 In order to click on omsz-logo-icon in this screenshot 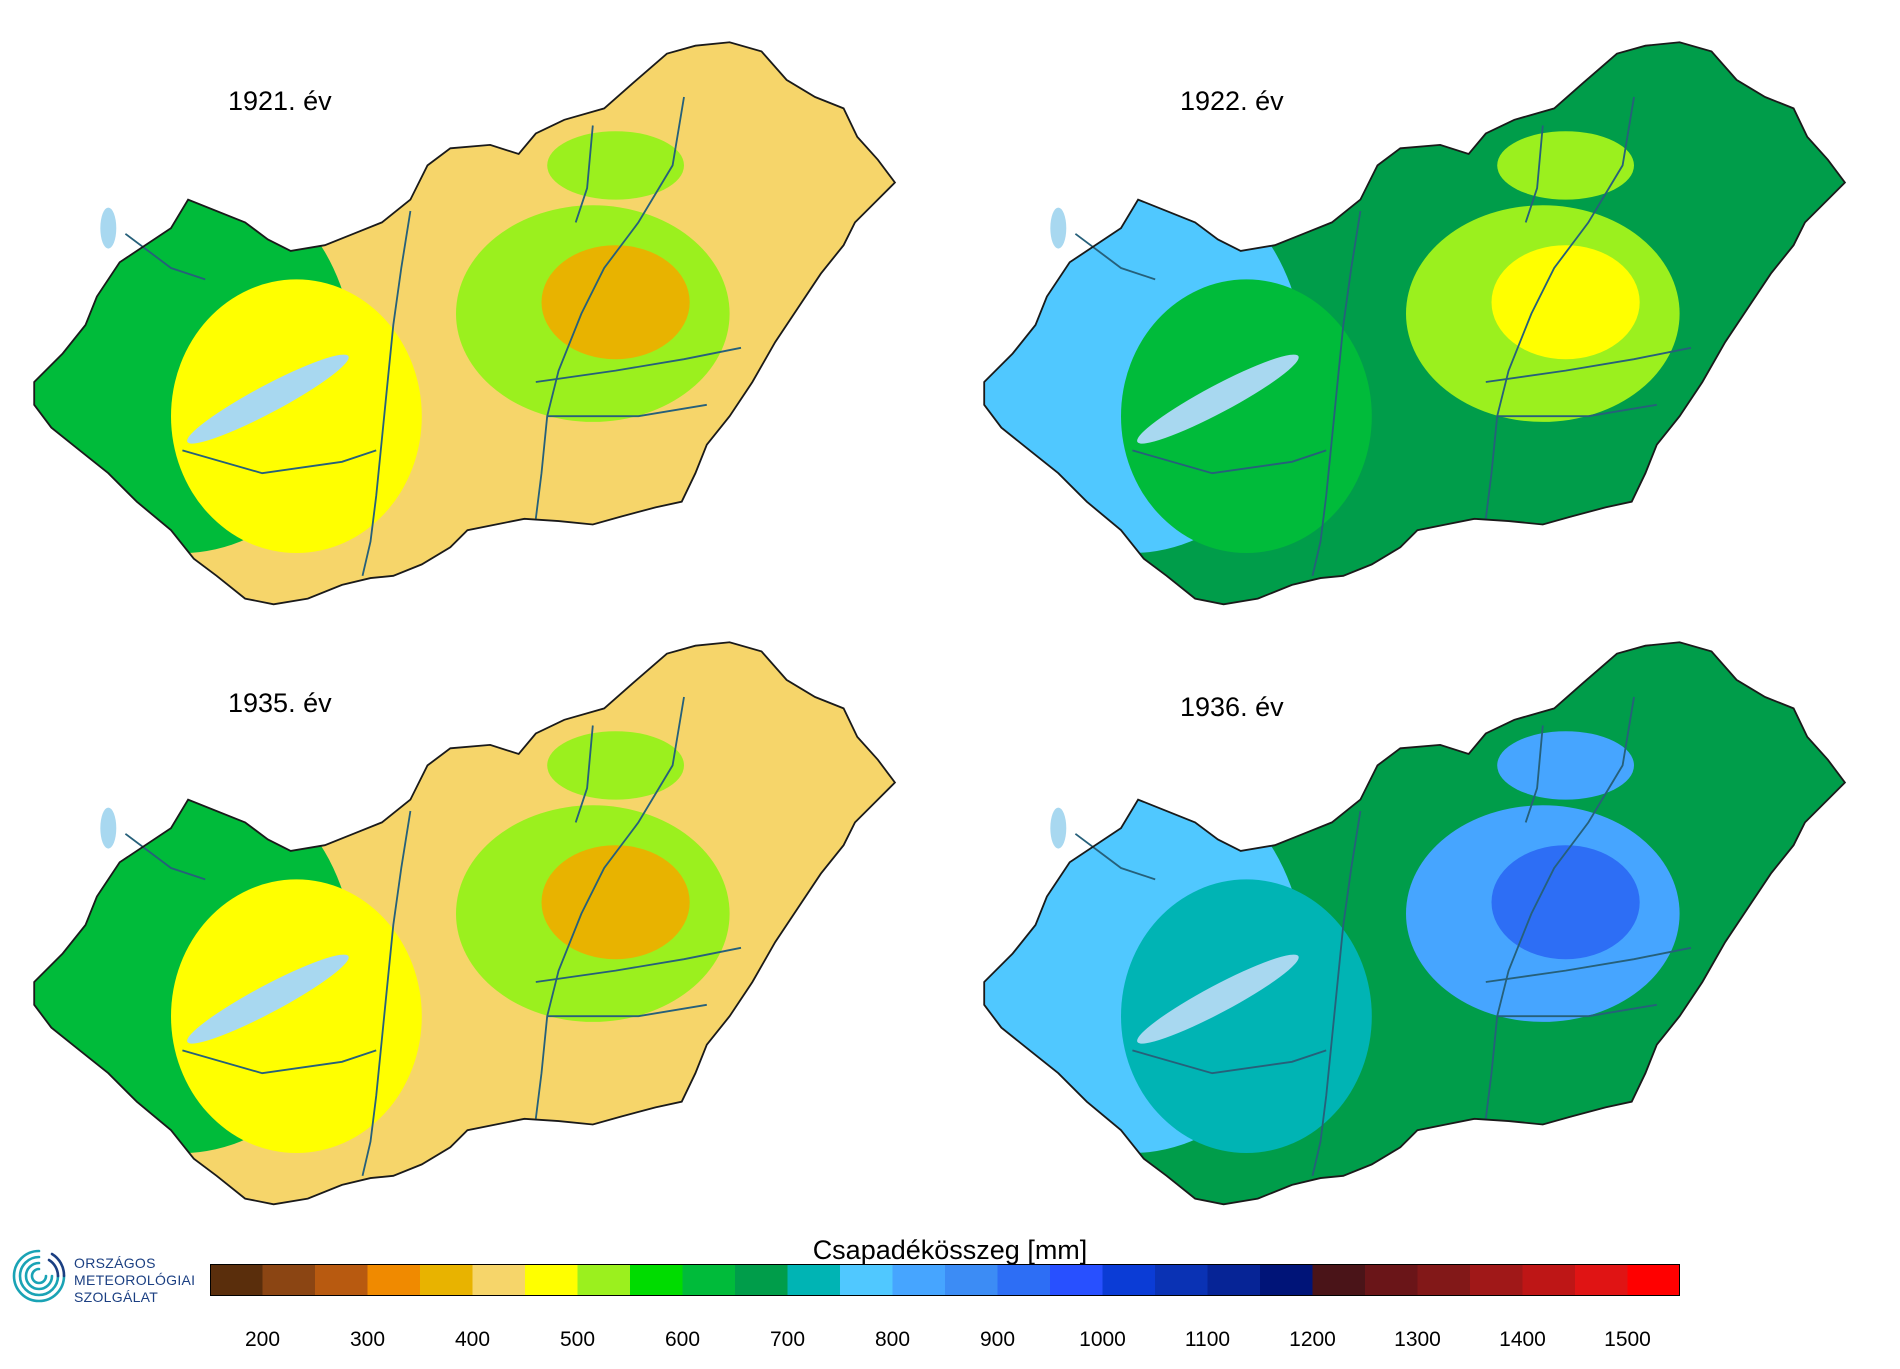, I will do `click(39, 1276)`.